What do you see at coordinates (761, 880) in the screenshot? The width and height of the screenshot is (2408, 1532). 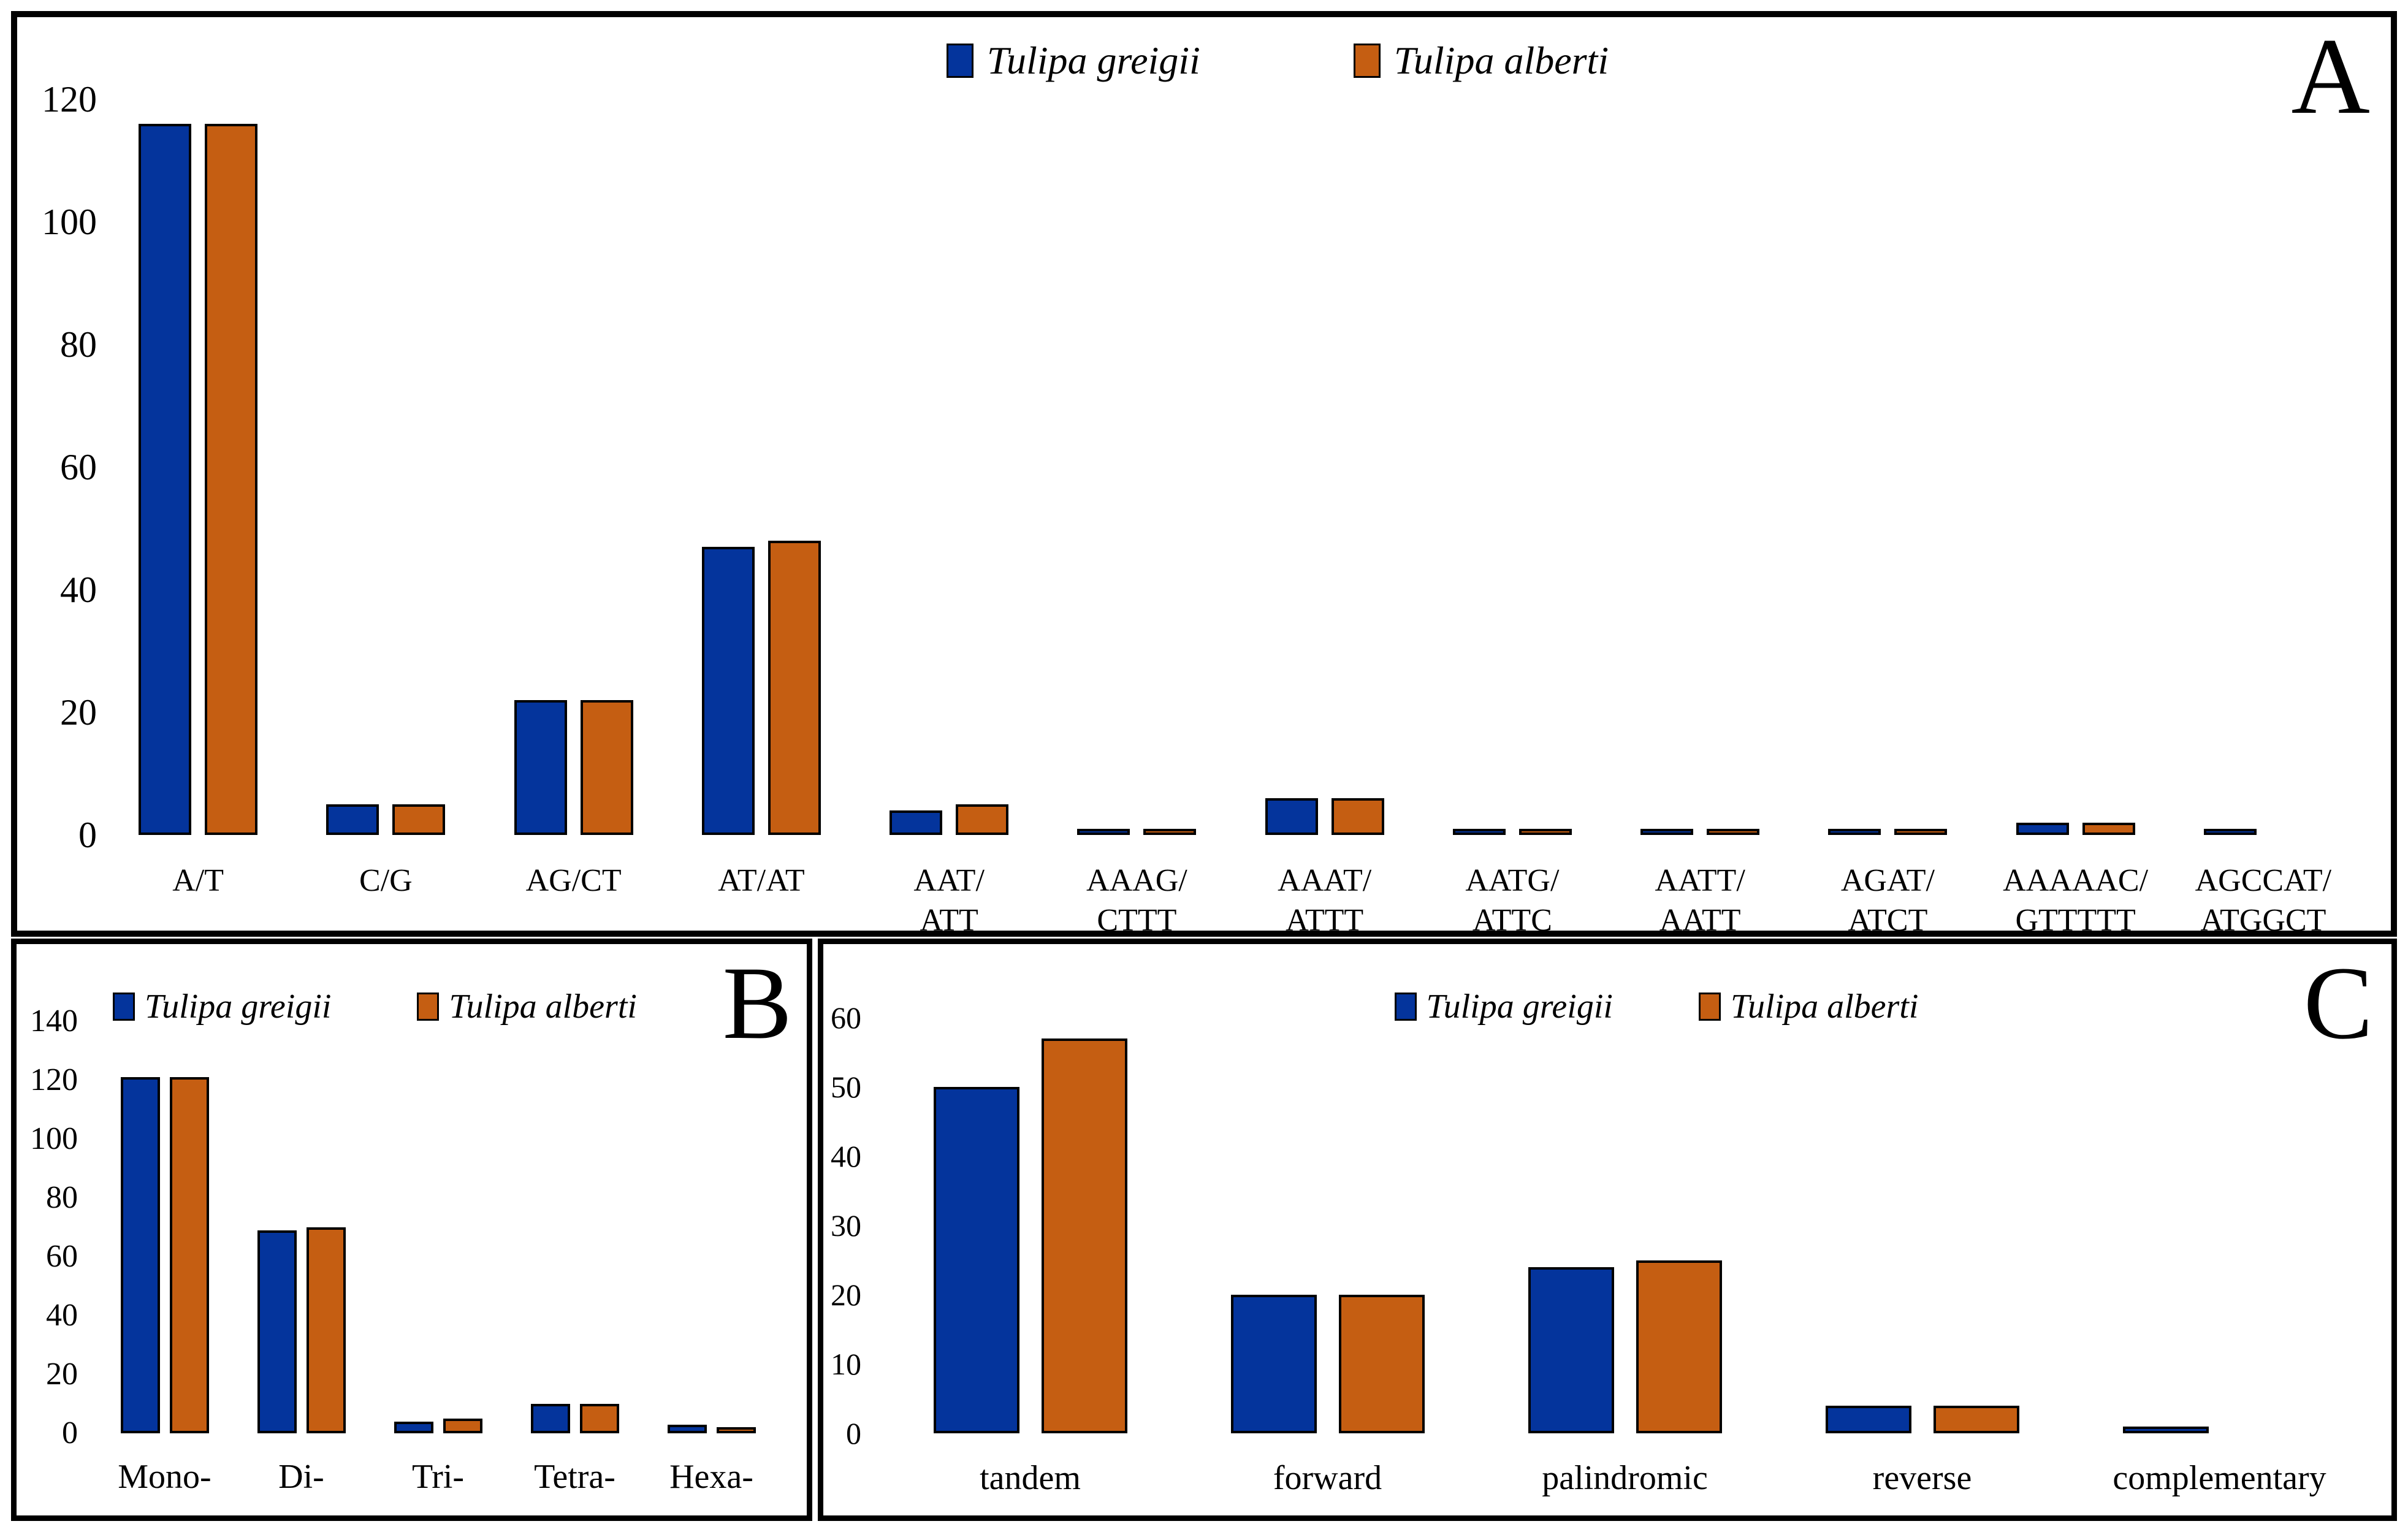 I see `x-category-label: AT/AT` at bounding box center [761, 880].